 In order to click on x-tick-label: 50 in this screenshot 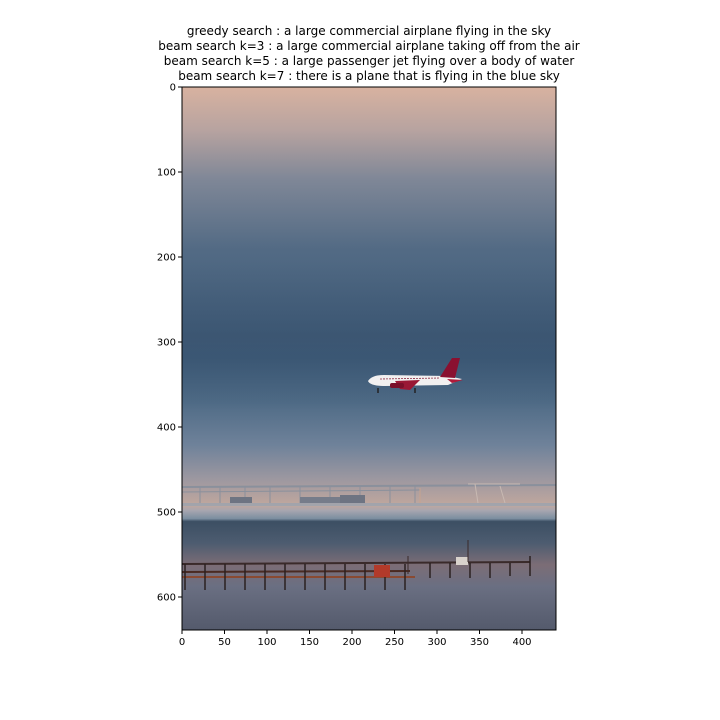, I will do `click(224, 642)`.